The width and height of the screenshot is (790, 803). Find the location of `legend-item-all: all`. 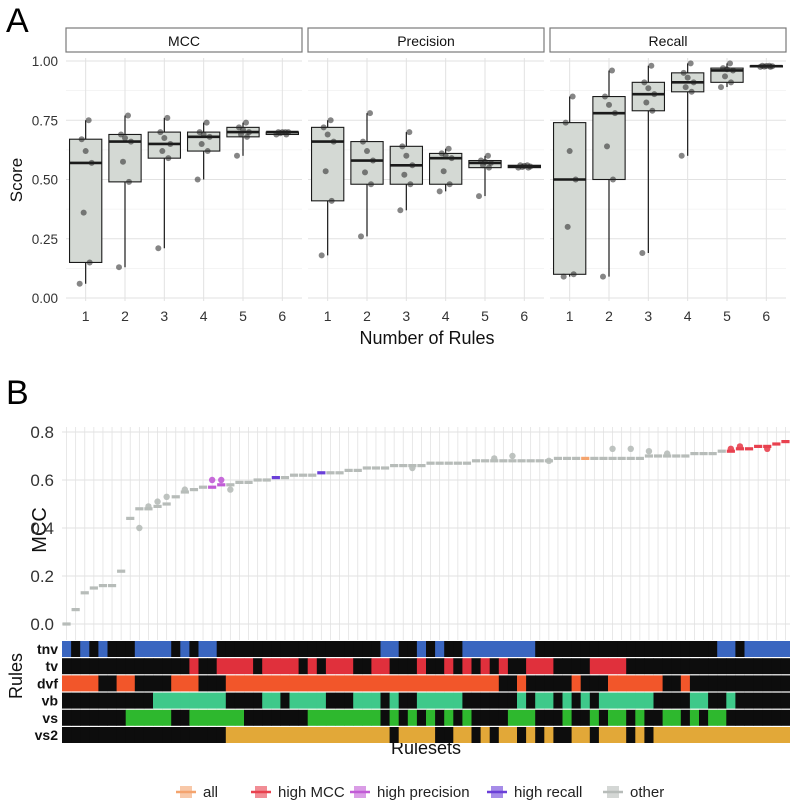

legend-item-all: all is located at coordinates (197, 792).